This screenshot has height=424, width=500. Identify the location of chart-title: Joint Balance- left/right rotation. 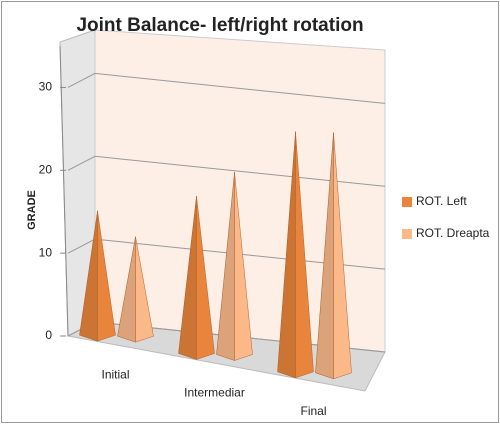
(219, 25).